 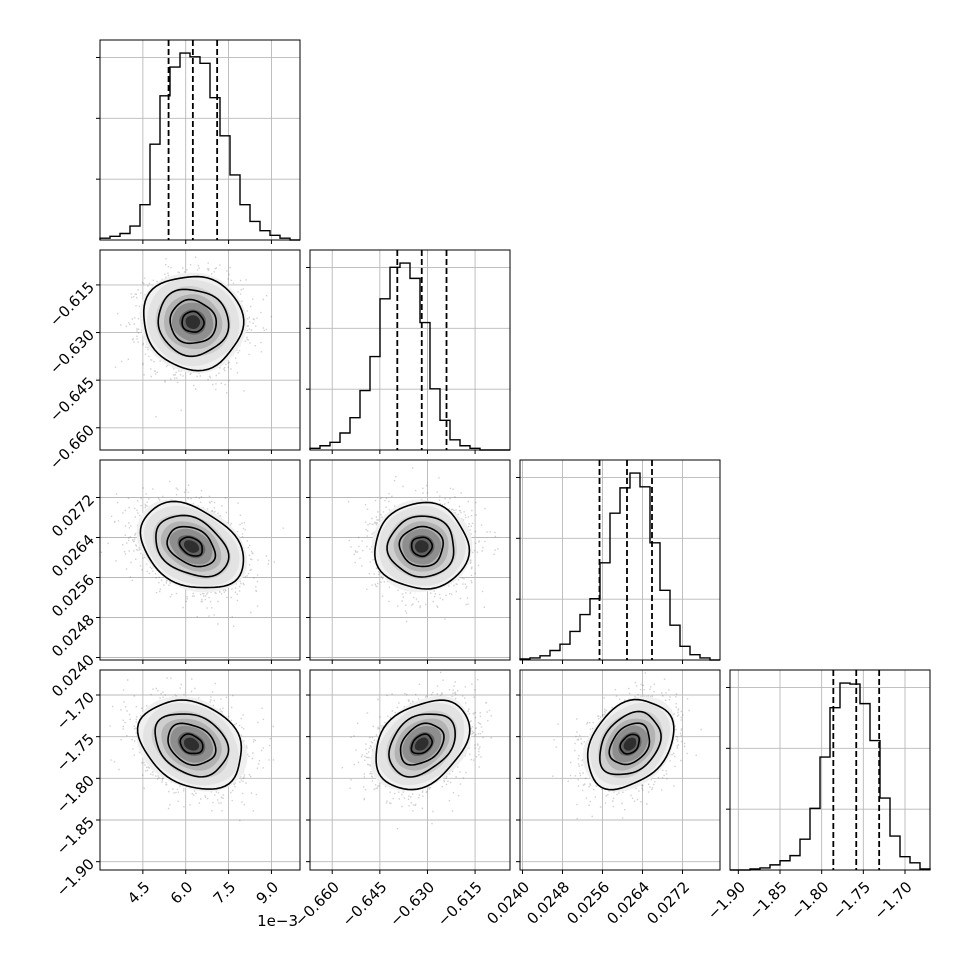 What do you see at coordinates (75, 835) in the screenshot?
I see `y-tick-label: −1.85` at bounding box center [75, 835].